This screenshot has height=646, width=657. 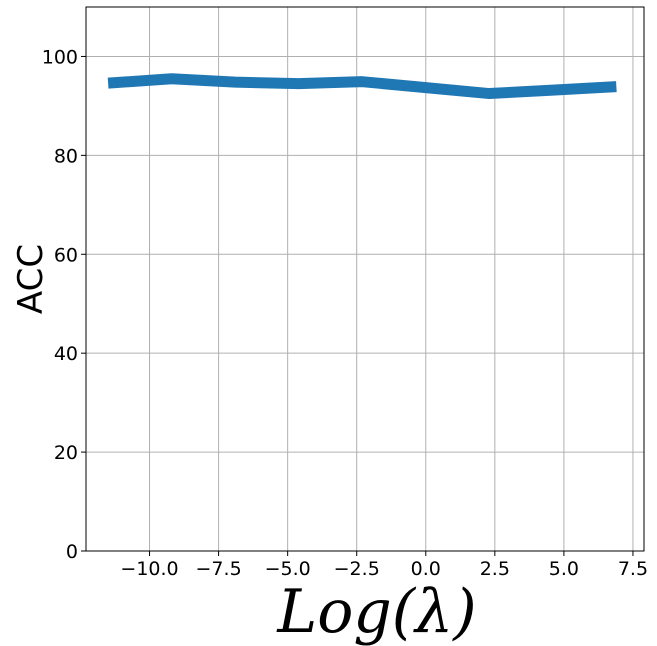 What do you see at coordinates (376, 611) in the screenshot?
I see `x-axis-label: Log(λ)` at bounding box center [376, 611].